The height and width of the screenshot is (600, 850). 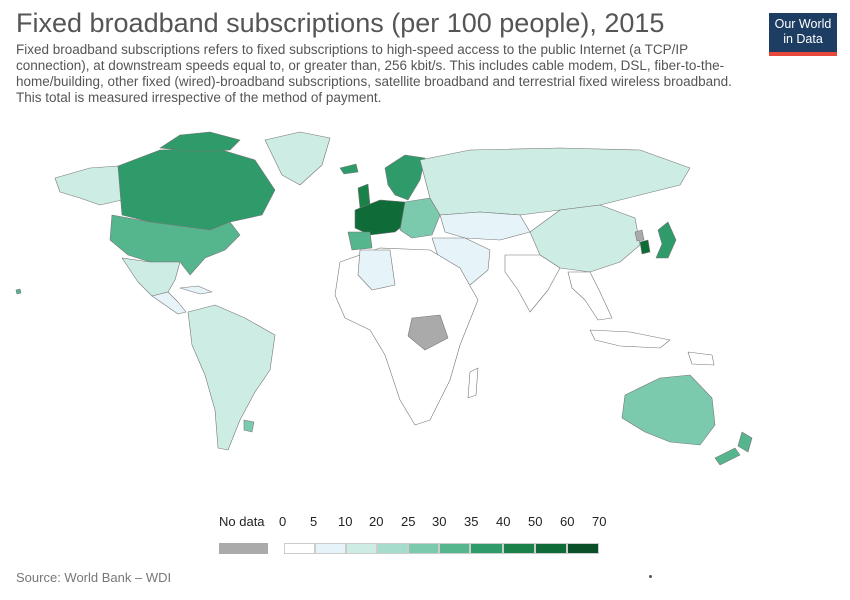 What do you see at coordinates (196, 290) in the screenshot?
I see `map-region-caribbean` at bounding box center [196, 290].